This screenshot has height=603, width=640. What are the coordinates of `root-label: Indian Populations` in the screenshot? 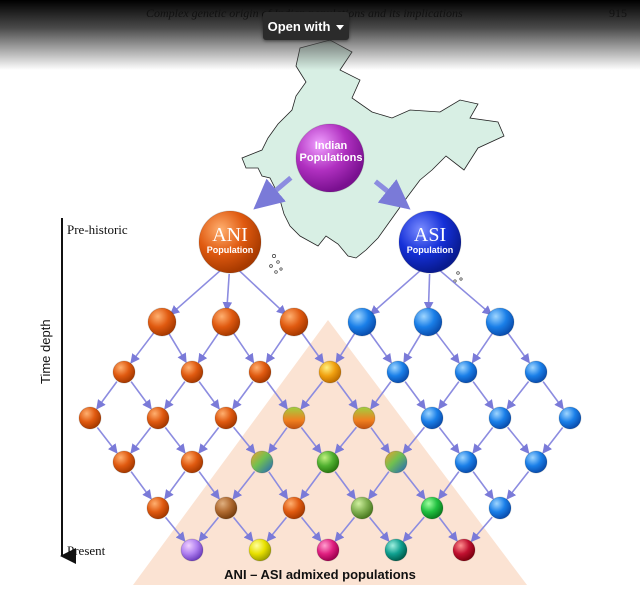 It's located at (331, 152).